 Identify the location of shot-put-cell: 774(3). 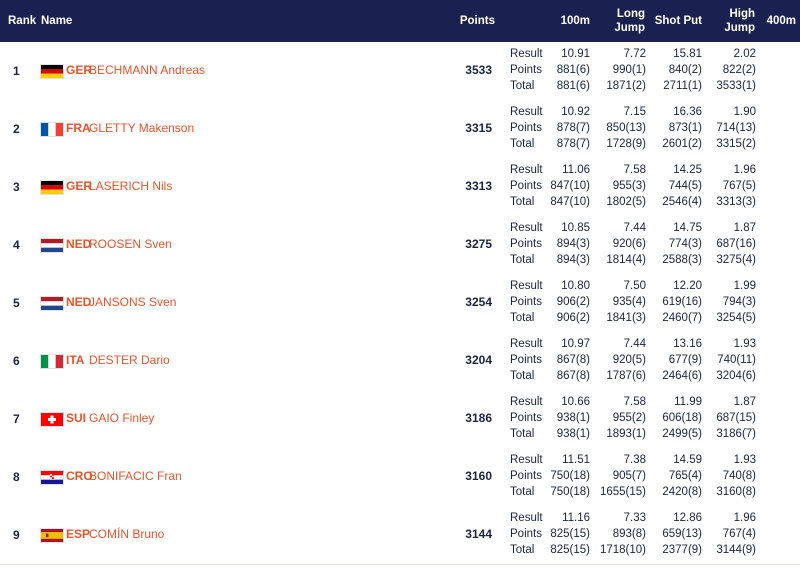
(685, 244).